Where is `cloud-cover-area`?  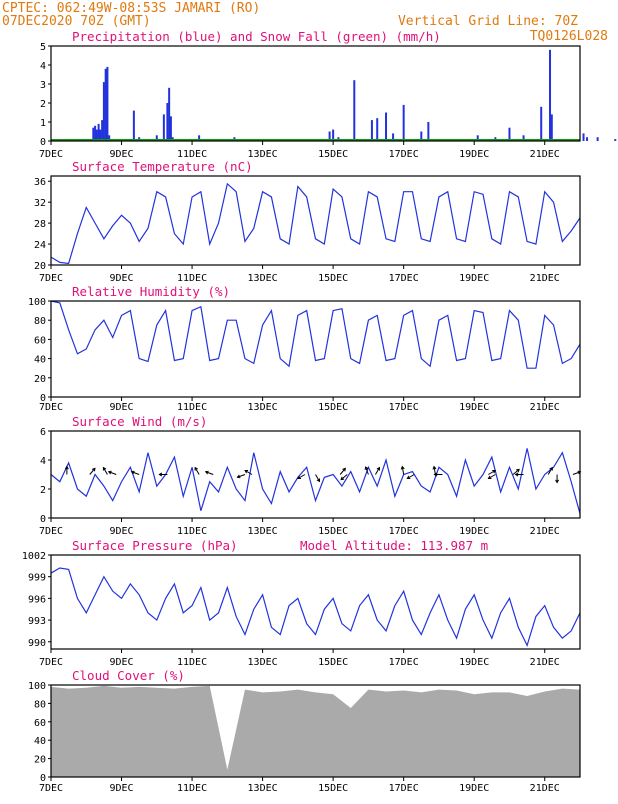
cloud-cover-area is located at coordinates (315, 731).